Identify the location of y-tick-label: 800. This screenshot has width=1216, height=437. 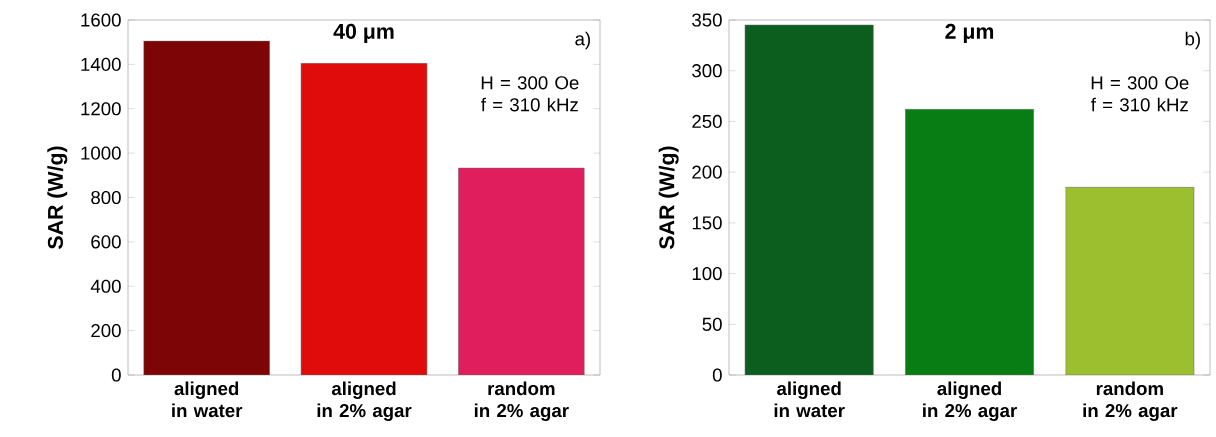
(106, 197).